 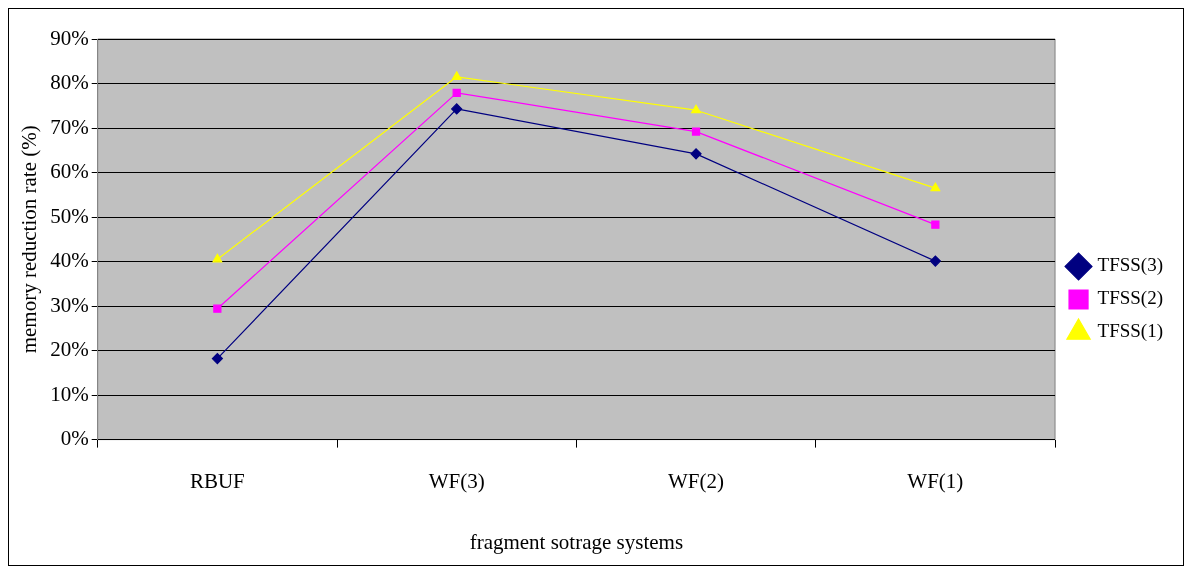 I want to click on y-tick-label: 50%, so click(x=69, y=215).